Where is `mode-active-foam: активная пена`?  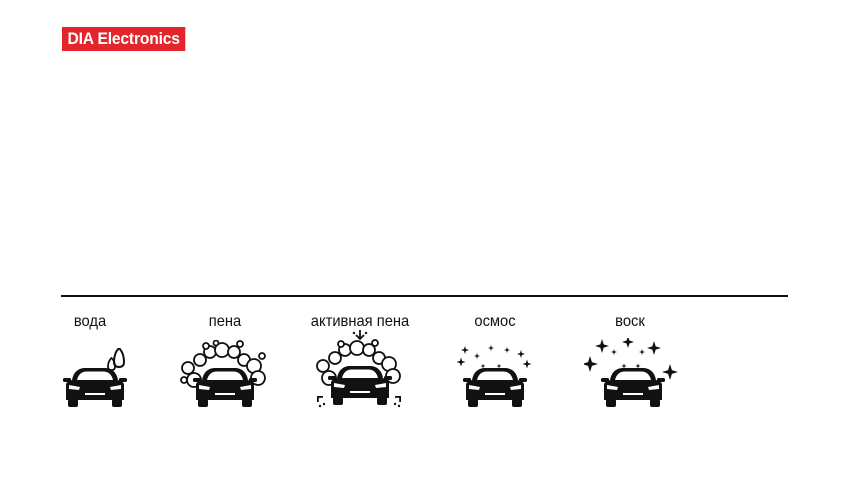 mode-active-foam: активная пена is located at coordinates (360, 359).